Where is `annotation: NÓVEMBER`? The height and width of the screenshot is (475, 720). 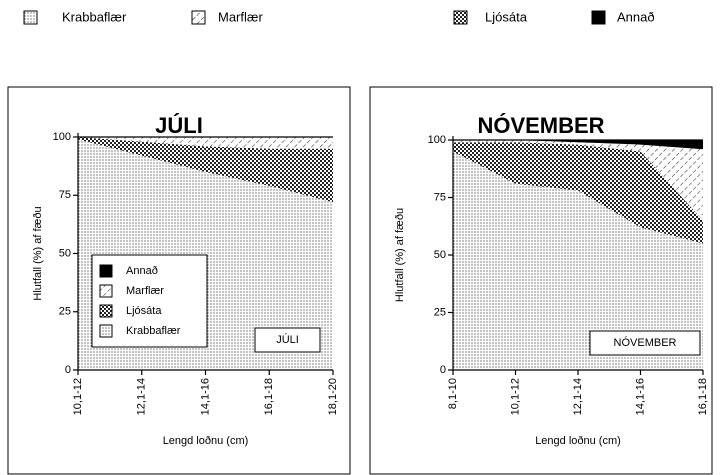 annotation: NÓVEMBER is located at coordinates (645, 342).